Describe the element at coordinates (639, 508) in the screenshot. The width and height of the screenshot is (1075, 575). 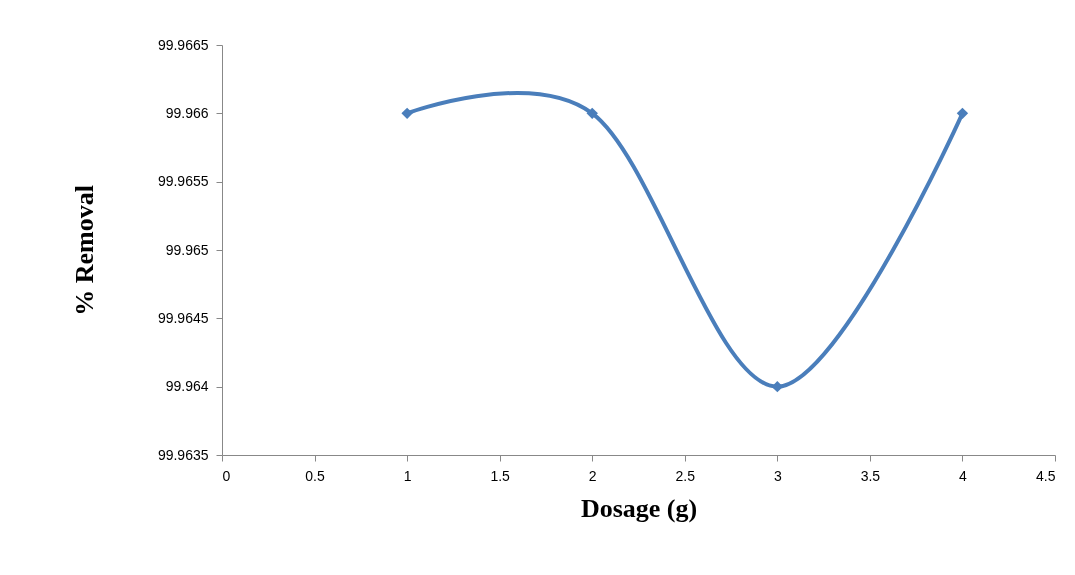
I see `x-axis-title: Dosage (g)` at that location.